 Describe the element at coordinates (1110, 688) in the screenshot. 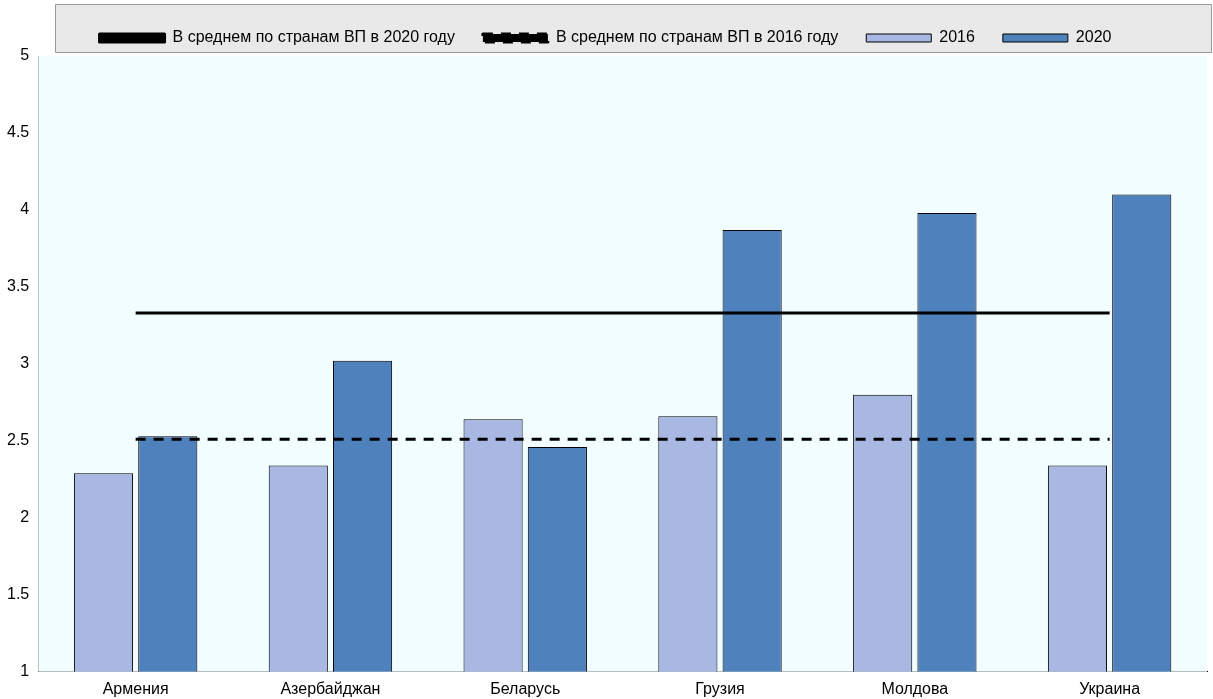

I see `x-tick-label: Украина` at that location.